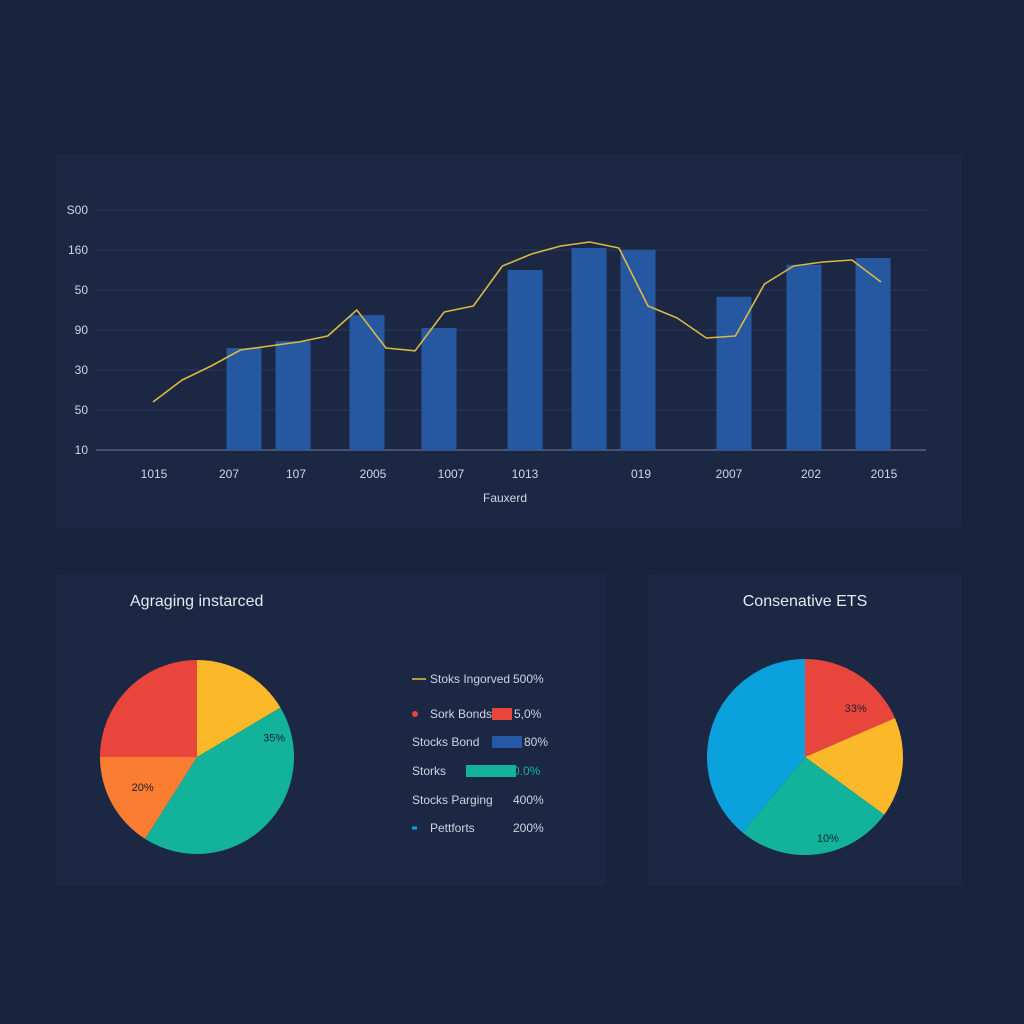 Image resolution: width=1024 pixels, height=1024 pixels. Describe the element at coordinates (528, 828) in the screenshot. I see `legend-value: 200%` at that location.